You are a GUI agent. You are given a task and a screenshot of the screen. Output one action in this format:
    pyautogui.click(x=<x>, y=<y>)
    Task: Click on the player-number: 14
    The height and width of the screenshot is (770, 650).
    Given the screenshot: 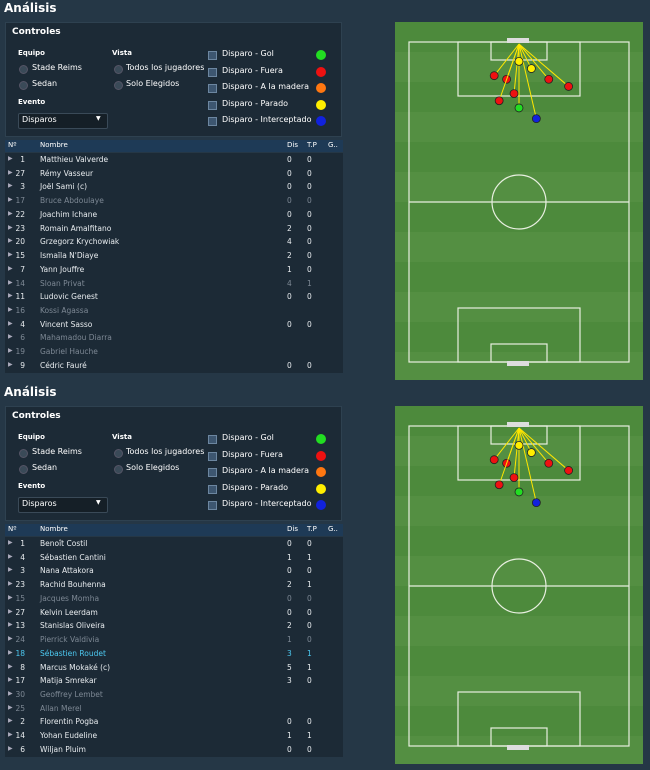 What is the action you would take?
    pyautogui.click(x=20, y=283)
    